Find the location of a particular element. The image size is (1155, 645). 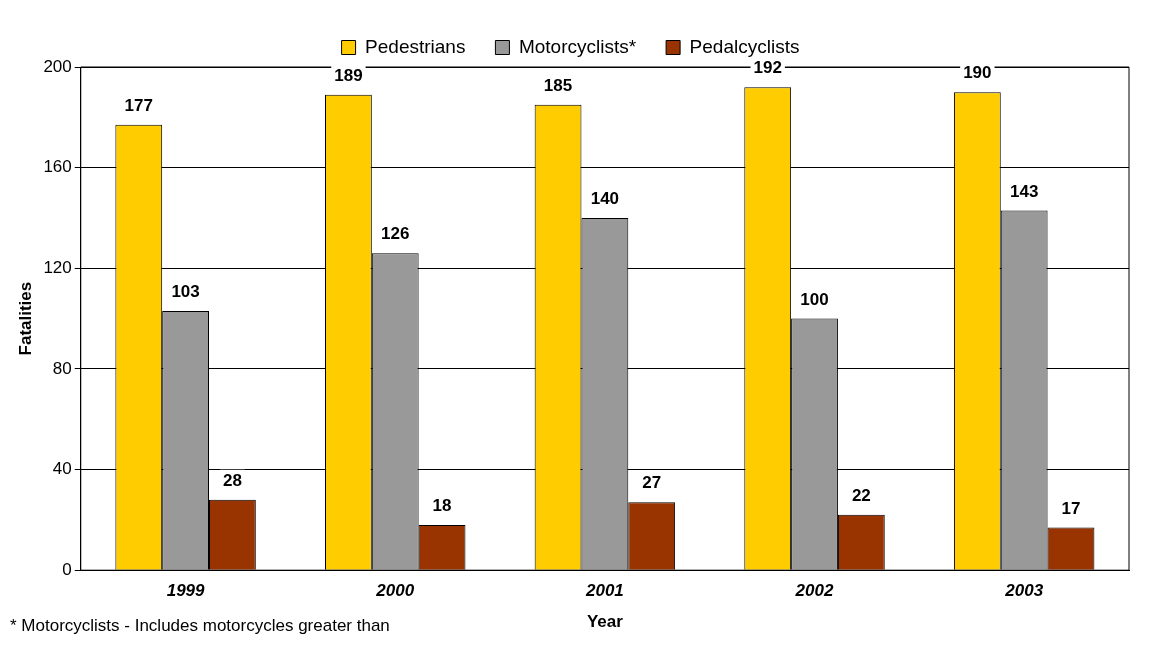

x-tick-label: 2003 is located at coordinates (1024, 591).